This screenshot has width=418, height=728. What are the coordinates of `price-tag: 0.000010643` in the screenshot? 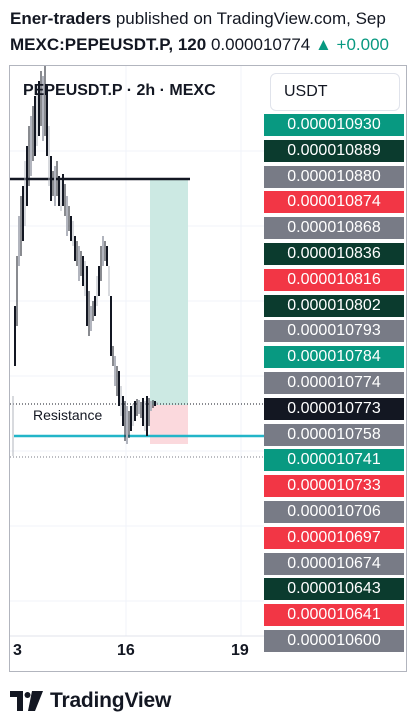 It's located at (334, 589).